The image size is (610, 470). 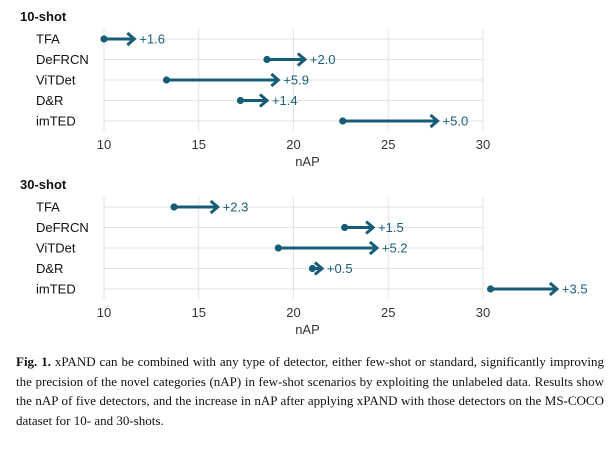 What do you see at coordinates (33, 361) in the screenshot?
I see `caption-label: Fig. 1.` at bounding box center [33, 361].